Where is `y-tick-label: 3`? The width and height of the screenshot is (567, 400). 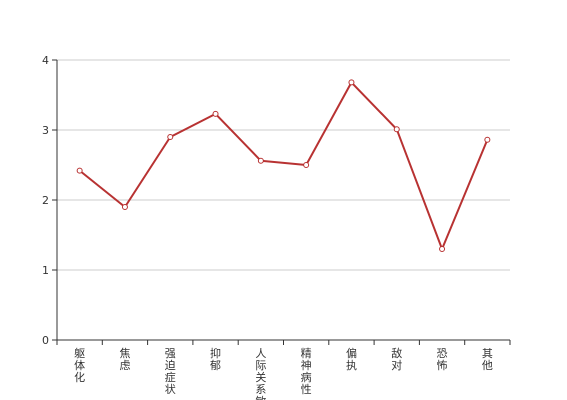 y-tick-label: 3 is located at coordinates (45, 130).